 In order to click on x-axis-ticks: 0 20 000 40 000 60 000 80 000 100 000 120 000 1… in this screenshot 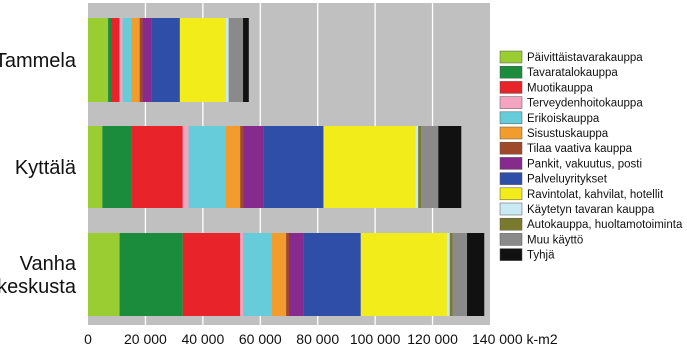, I will do `click(321, 339)`.